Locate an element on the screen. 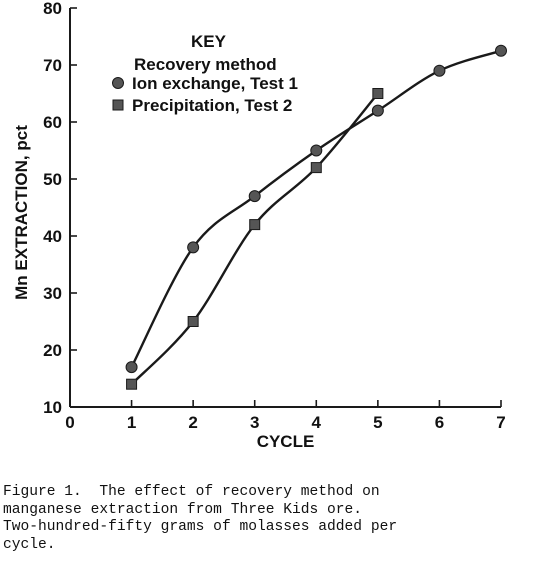  x-axis-title: CYCLE is located at coordinates (286, 441).